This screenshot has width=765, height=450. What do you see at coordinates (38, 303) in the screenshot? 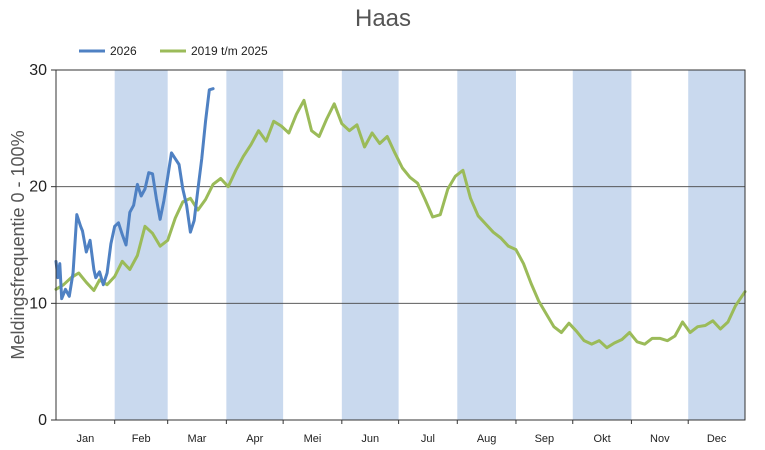
I see `y-tick-label-10: 10` at bounding box center [38, 303].